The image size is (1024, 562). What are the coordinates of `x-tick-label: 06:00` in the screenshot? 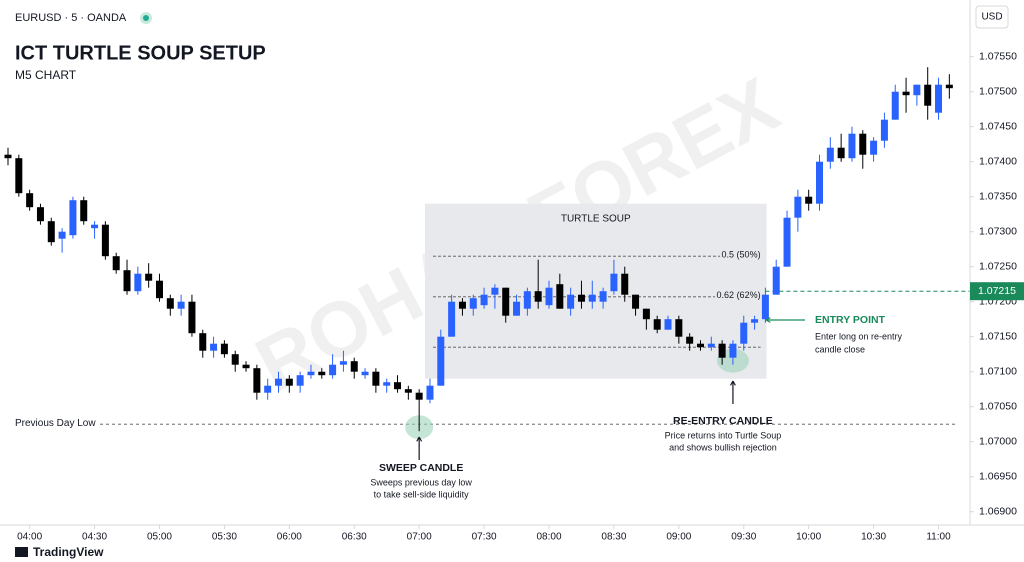 It's located at (289, 537).